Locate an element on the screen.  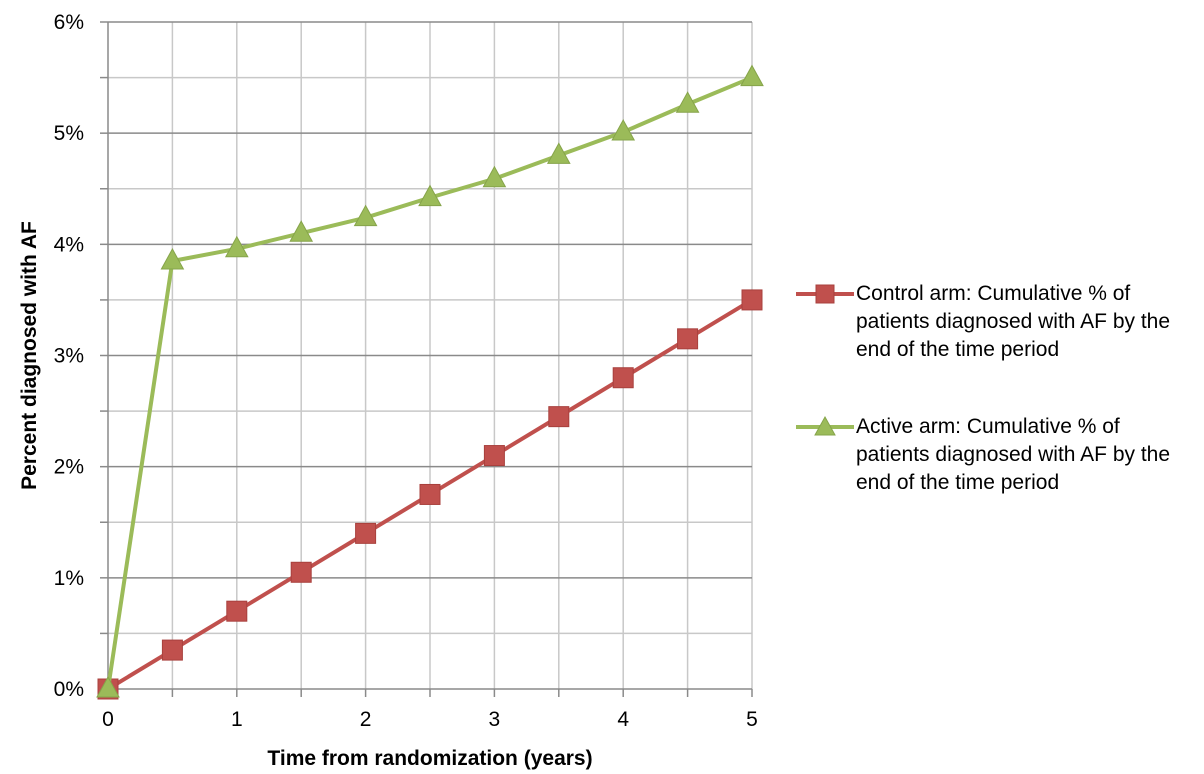
y-tick-label: 0% is located at coordinates (69, 689).